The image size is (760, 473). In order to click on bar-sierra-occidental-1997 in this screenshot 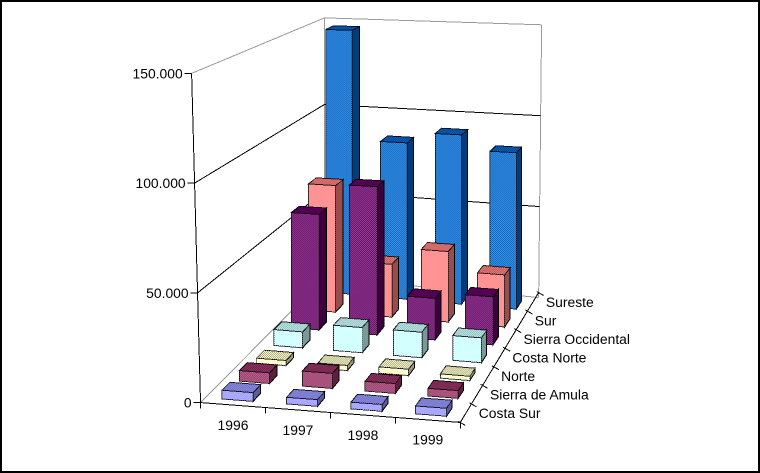, I will do `click(366, 257)`.